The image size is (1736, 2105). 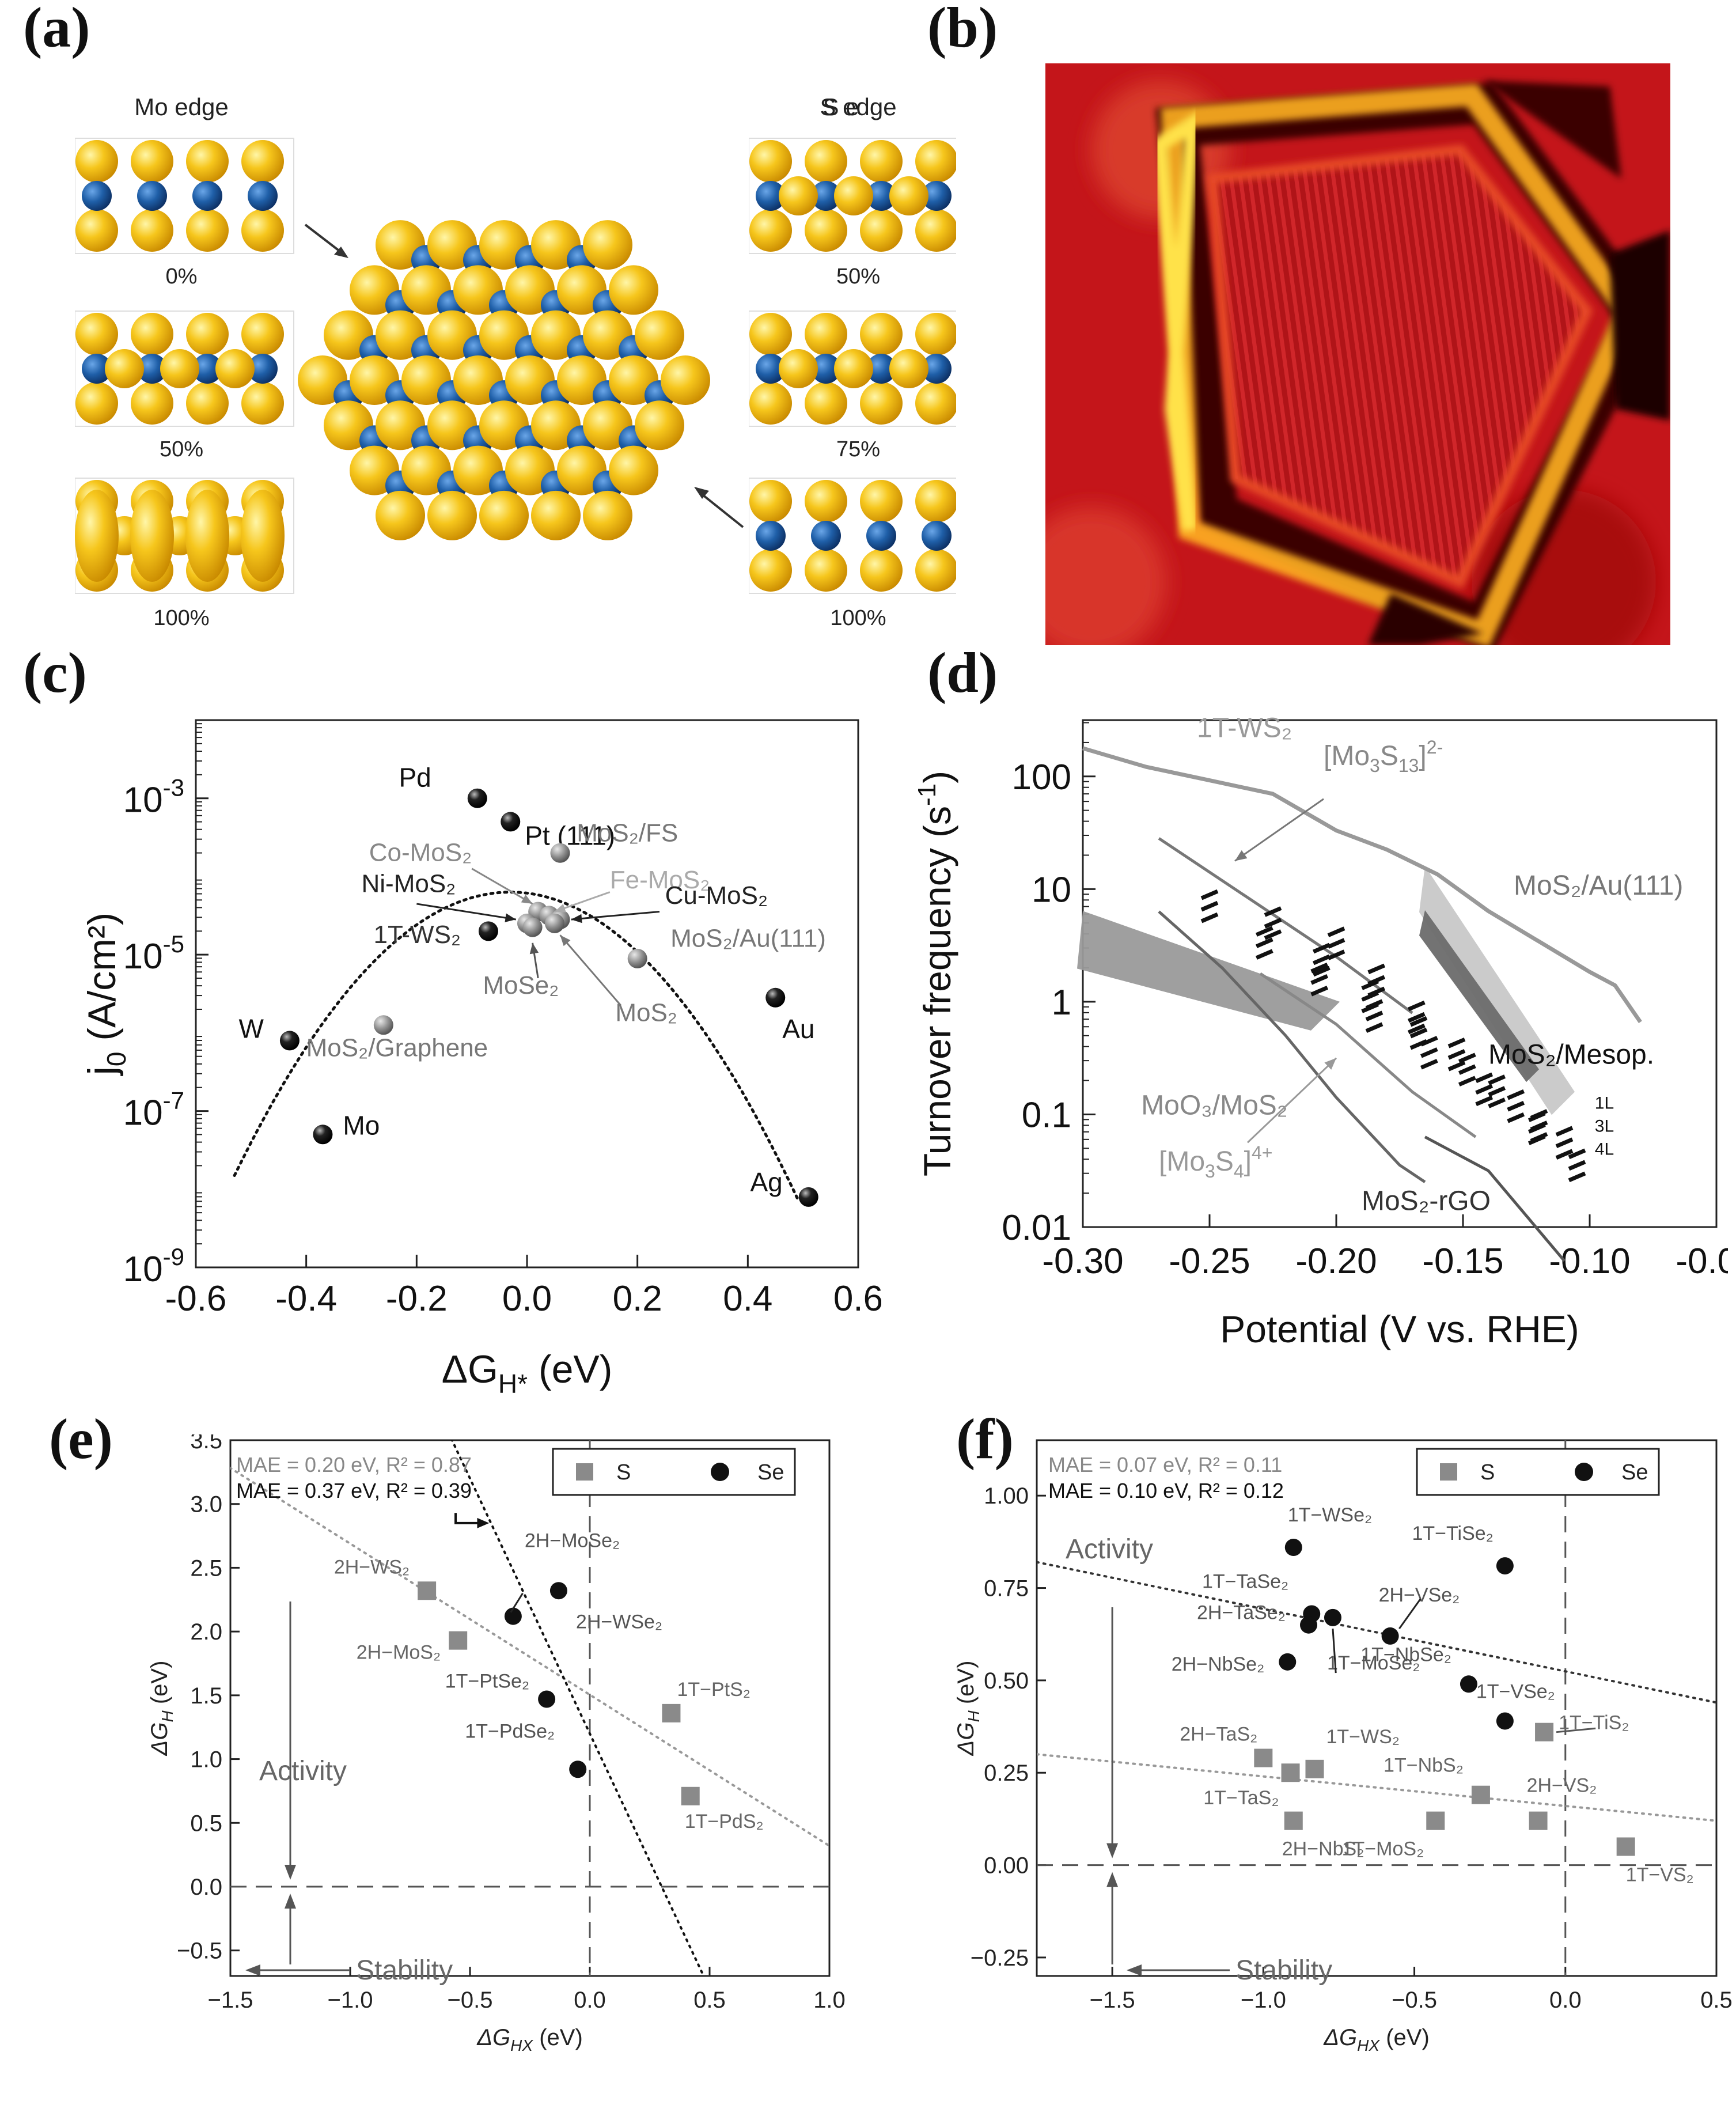 I want to click on label-s: 2H−NbS₂, so click(x=1323, y=1849).